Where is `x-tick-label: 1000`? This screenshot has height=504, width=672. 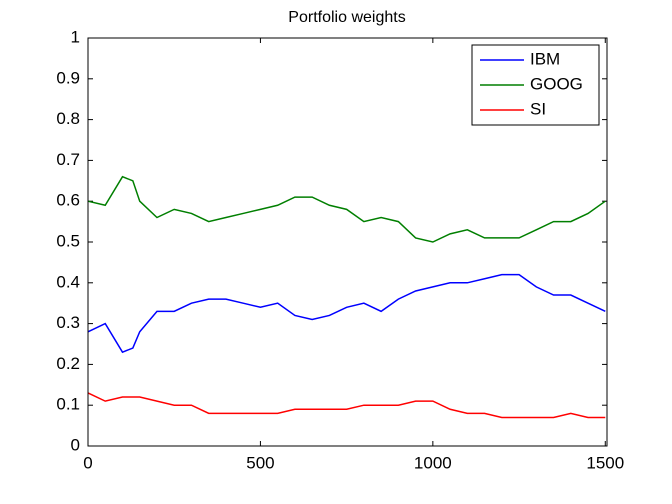 x-tick-label: 1000 is located at coordinates (433, 462).